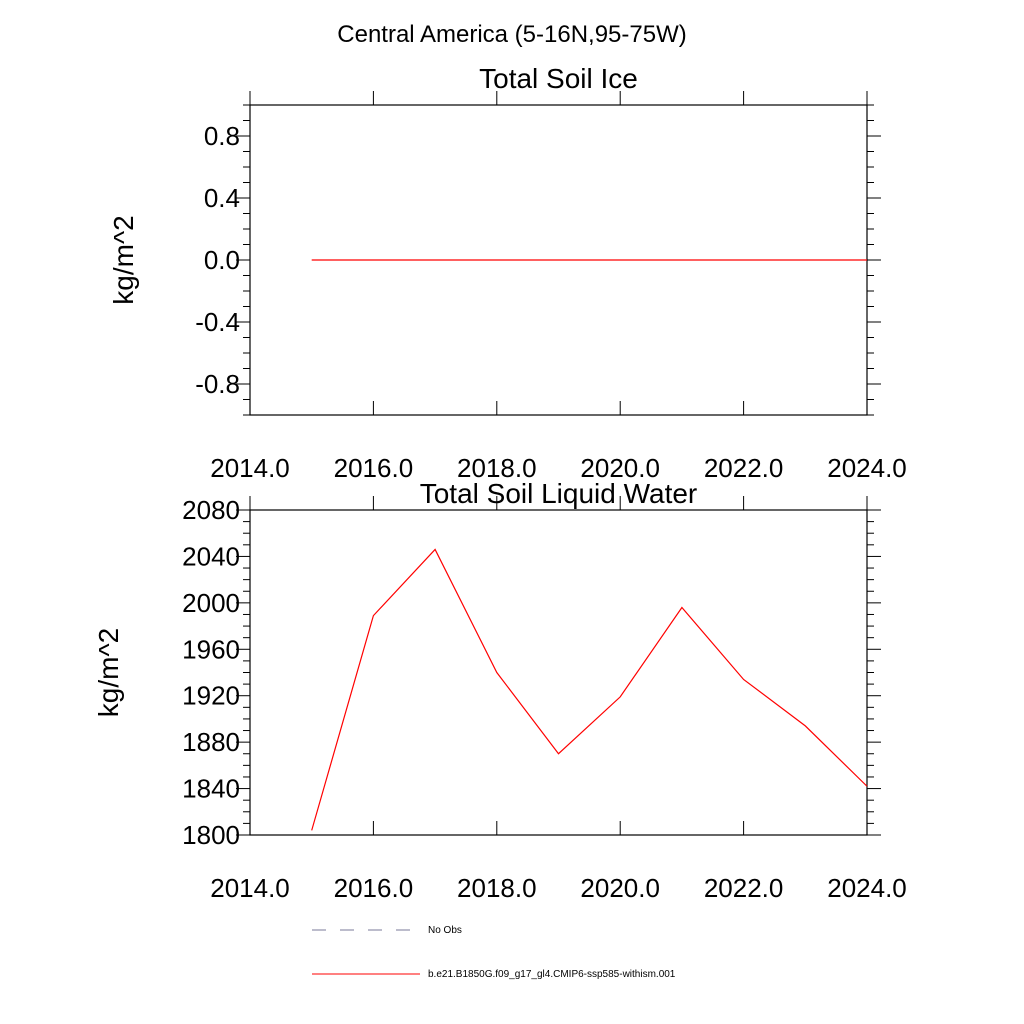 The height and width of the screenshot is (1024, 1024). I want to click on soil-liquid-water-title: Total Soil Liquid Water, so click(559, 493).